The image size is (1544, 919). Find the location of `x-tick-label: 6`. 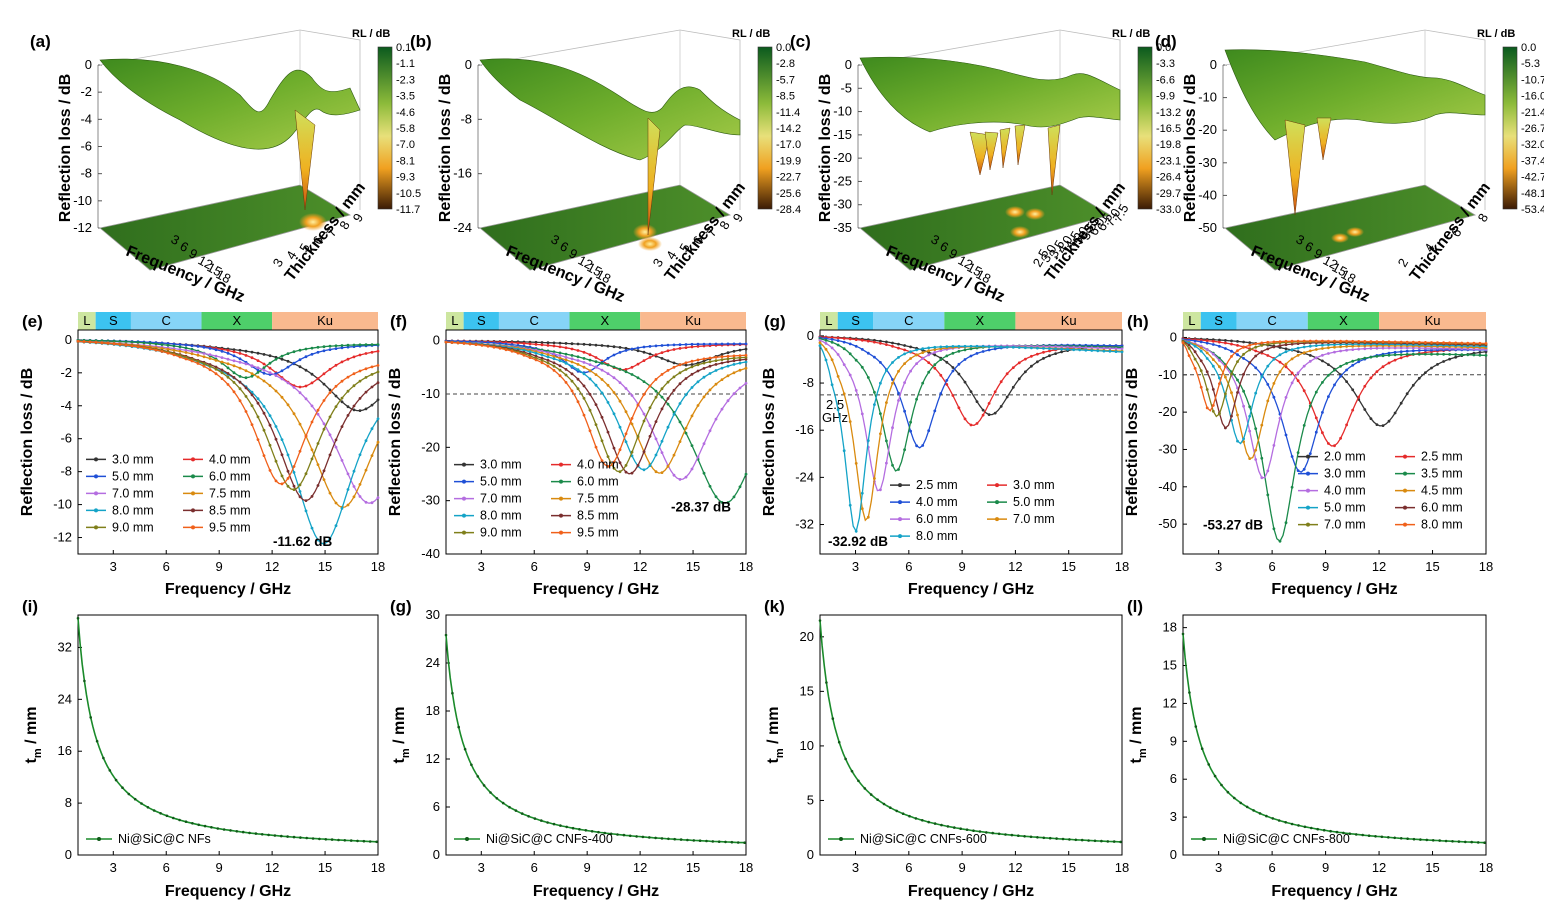

x-tick-label: 6 is located at coordinates (166, 566).